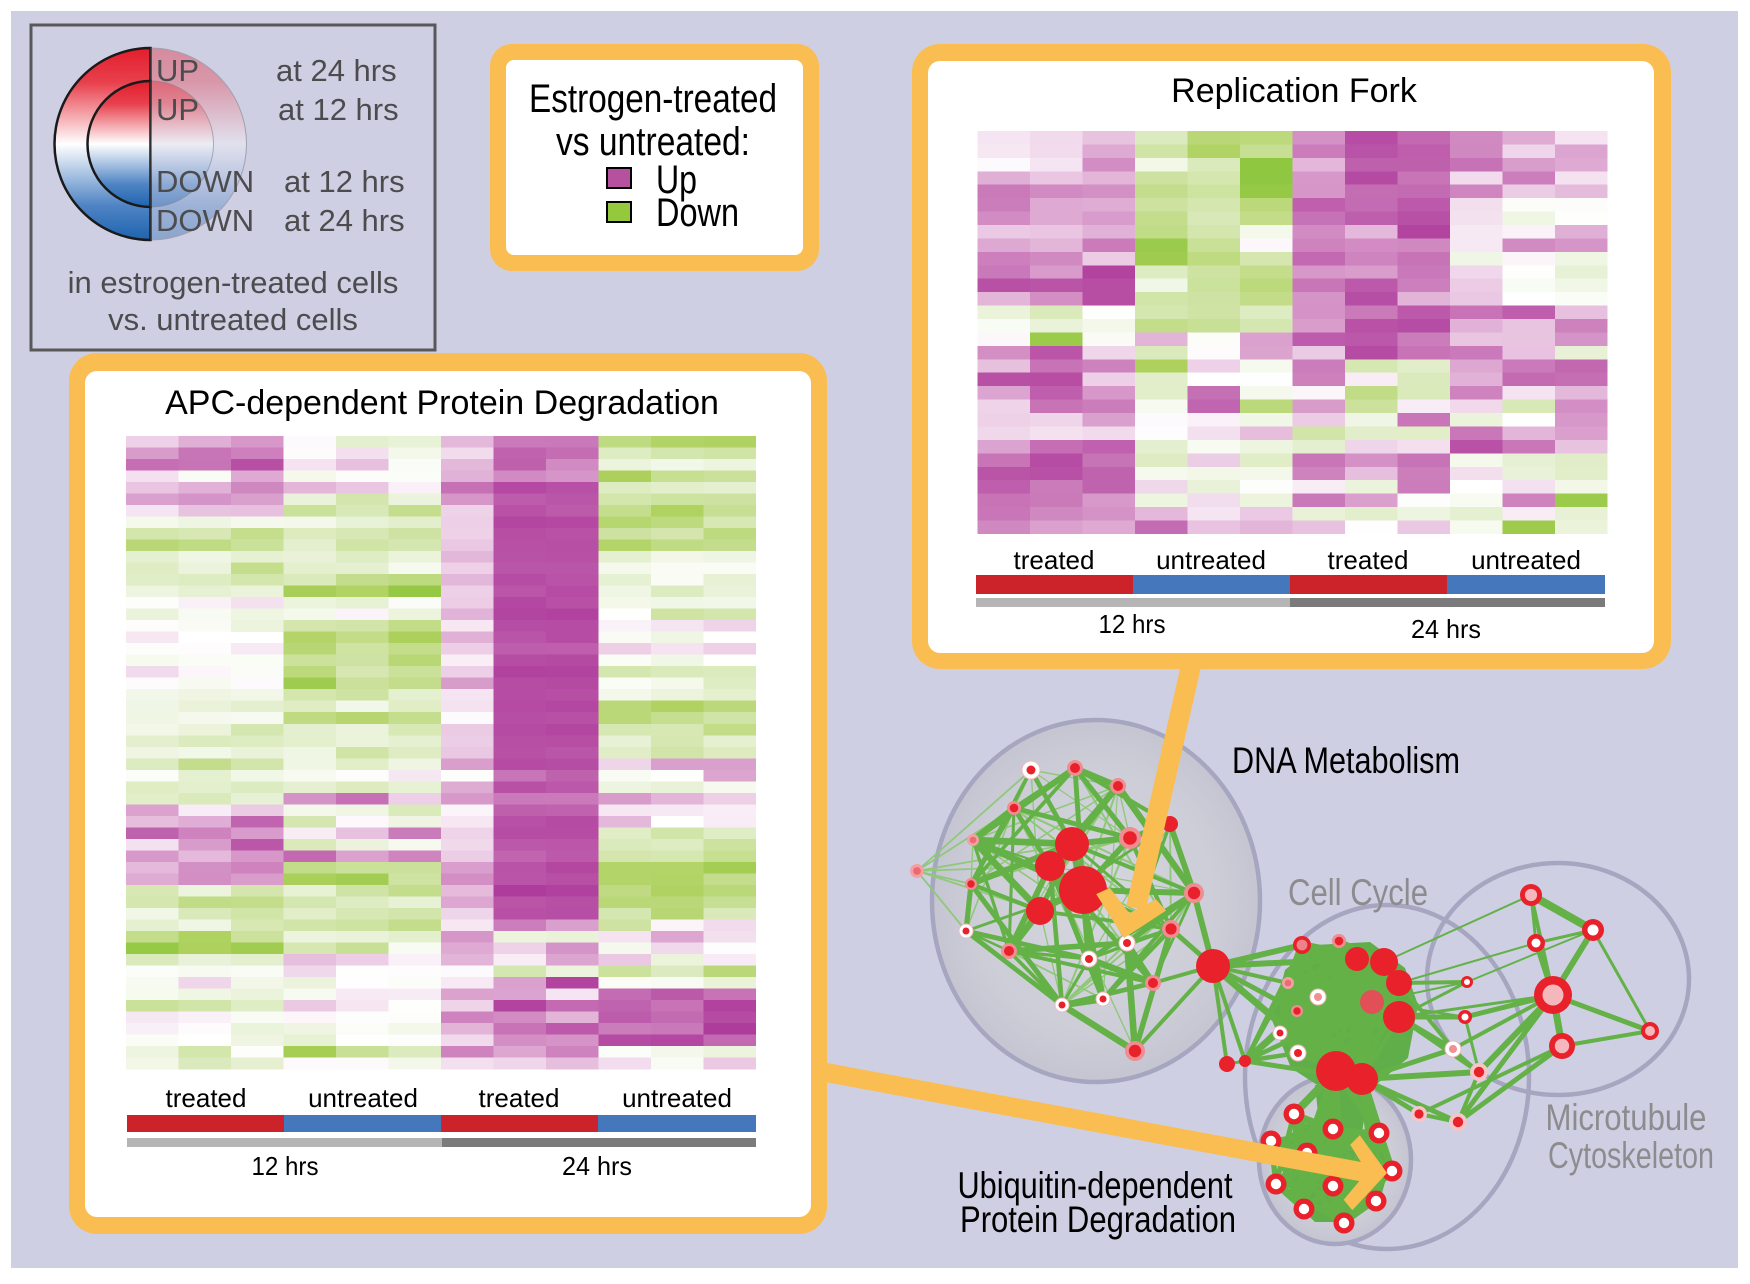 Image resolution: width=1750 pixels, height=1284 pixels. What do you see at coordinates (442, 403) in the screenshot?
I see `svg-text:APC-dependent Protein Degradat: APC-dependent Protein Degradation` at bounding box center [442, 403].